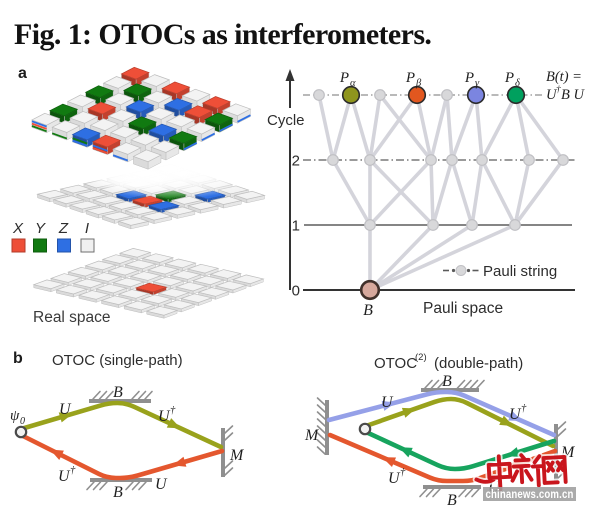  I want to click on pauli-string-legend: Pauli string, so click(500, 271).